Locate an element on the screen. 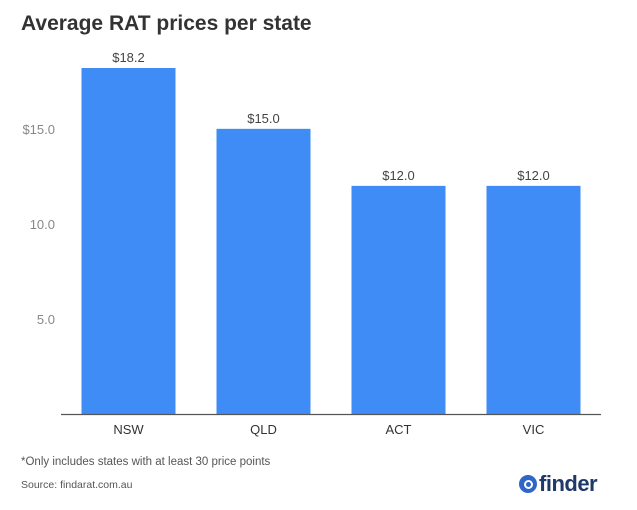 The width and height of the screenshot is (637, 510). x-tick-label: NSW is located at coordinates (128, 429).